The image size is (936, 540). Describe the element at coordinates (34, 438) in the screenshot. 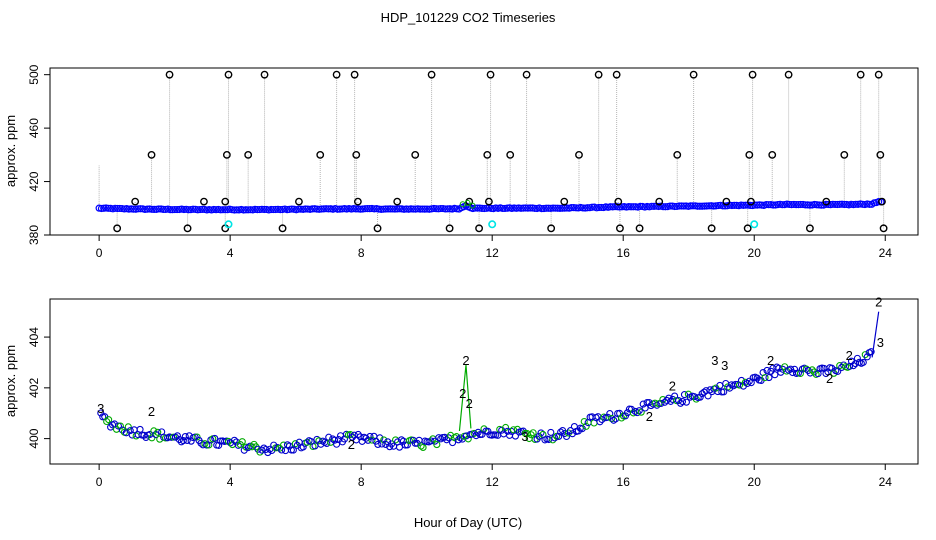

I see `bottom-y-tick-label: 400` at that location.